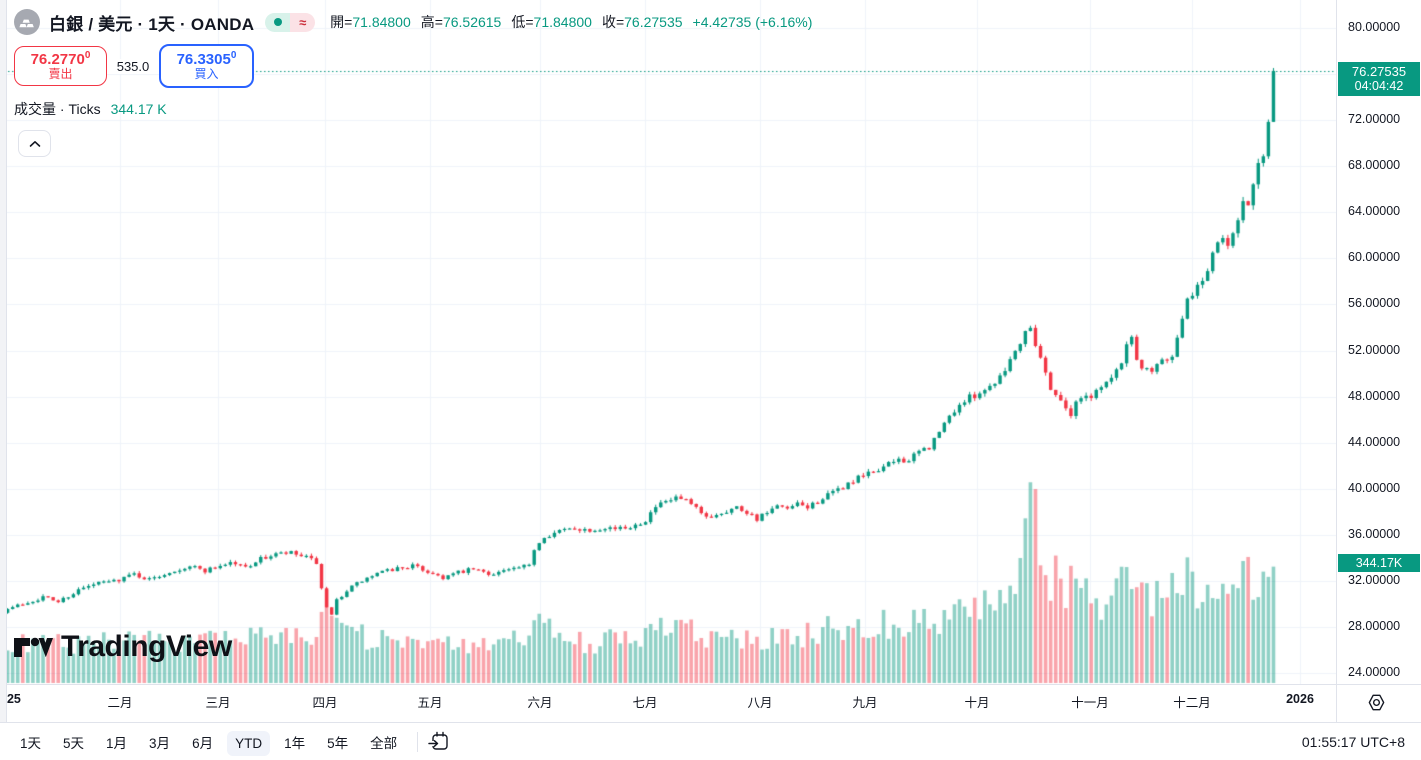 Image resolution: width=1421 pixels, height=760 pixels. Describe the element at coordinates (518, 22) in the screenshot. I see `low-label: 低` at that location.